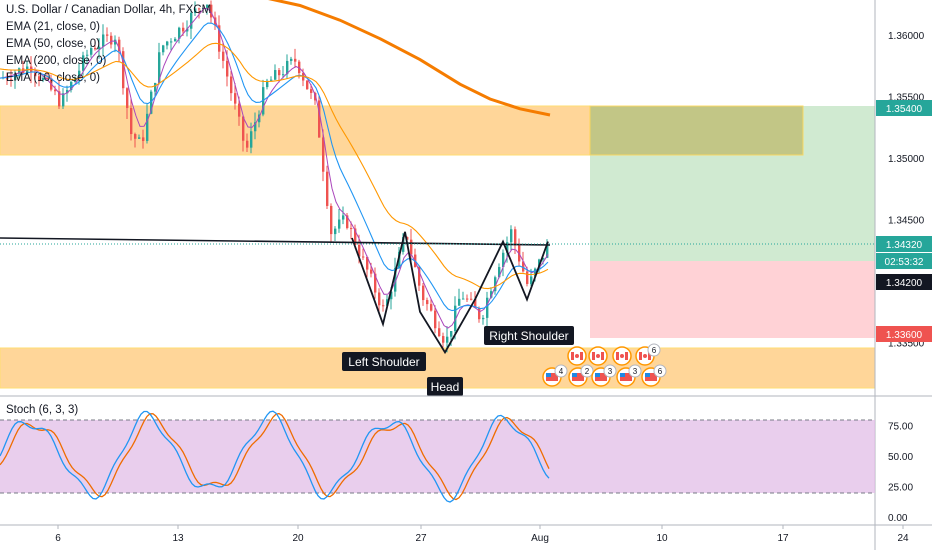  What do you see at coordinates (56, 61) in the screenshot?
I see `ema-200-label: EMA (200, close, 0)` at bounding box center [56, 61].